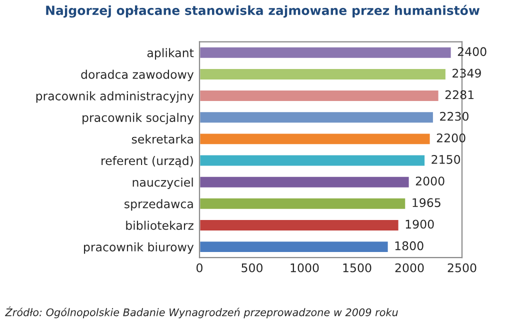 This screenshot has width=525, height=322. Describe the element at coordinates (420, 224) in the screenshot. I see `data-label: 1900` at that location.